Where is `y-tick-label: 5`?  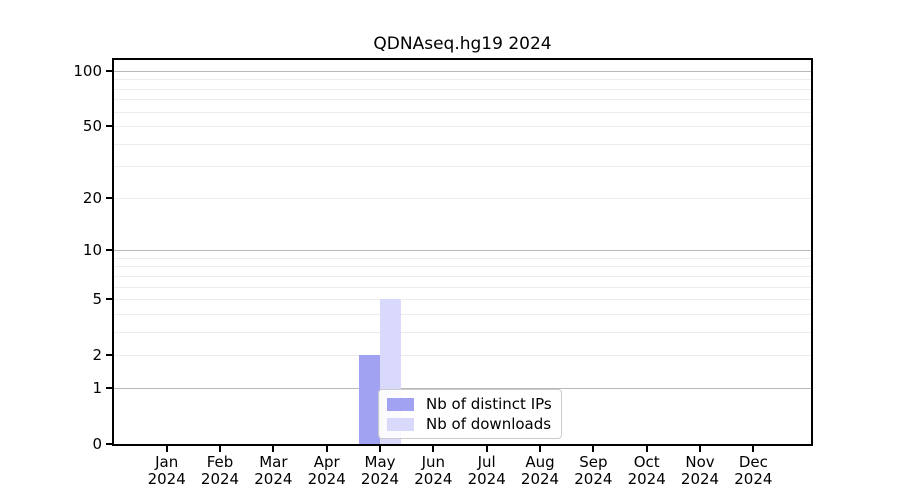
y-tick-label: 5 is located at coordinates (97, 299).